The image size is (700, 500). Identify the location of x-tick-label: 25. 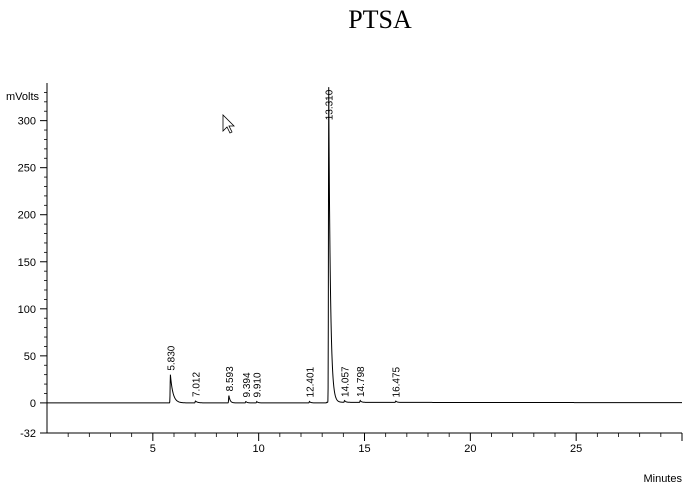
(576, 449).